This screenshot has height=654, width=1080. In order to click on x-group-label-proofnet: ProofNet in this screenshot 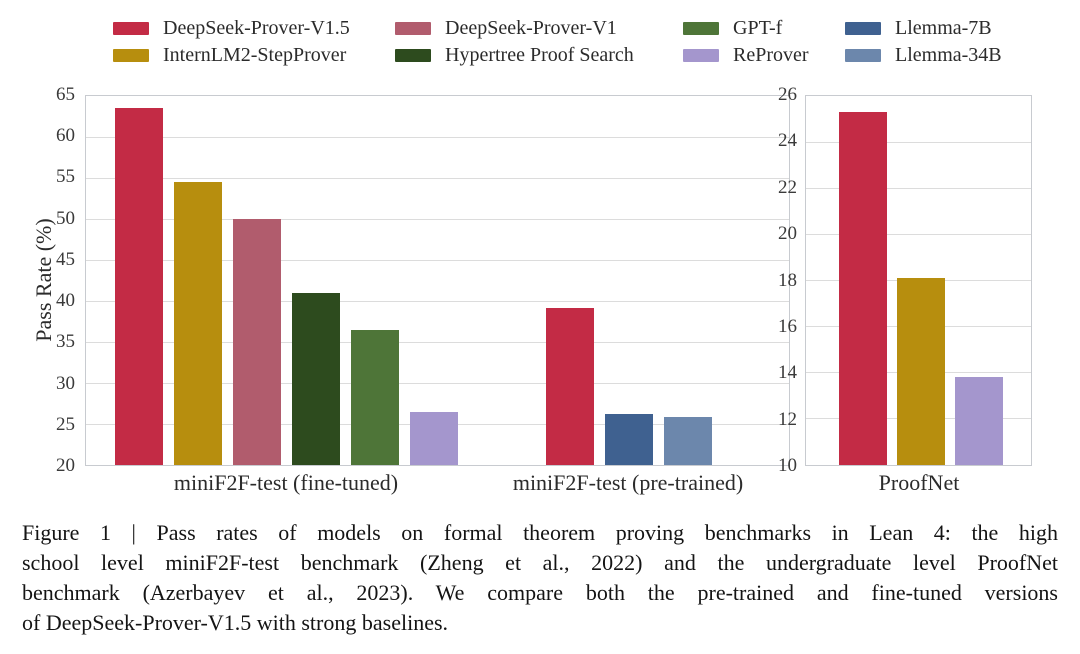, I will do `click(919, 482)`.